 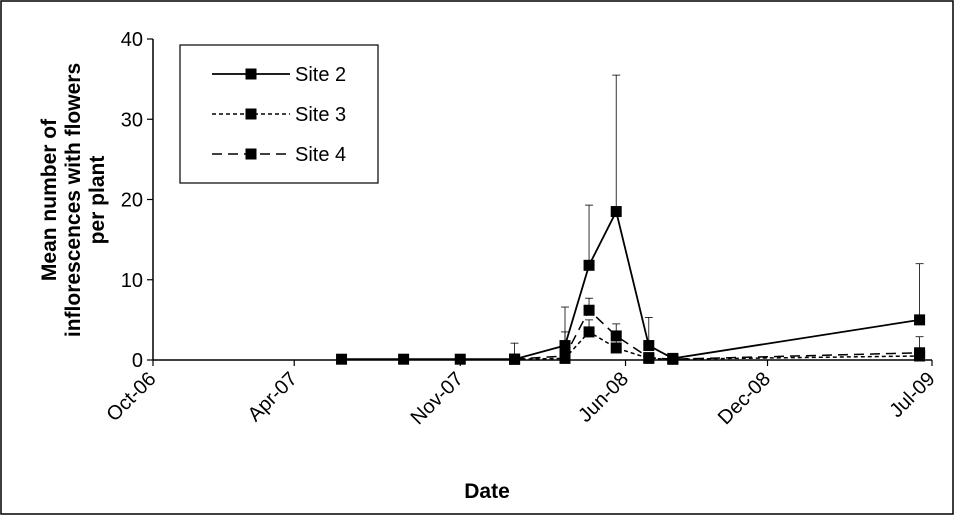 What do you see at coordinates (279, 114) in the screenshot?
I see `legend: Site 2 Site 3 Site 4` at bounding box center [279, 114].